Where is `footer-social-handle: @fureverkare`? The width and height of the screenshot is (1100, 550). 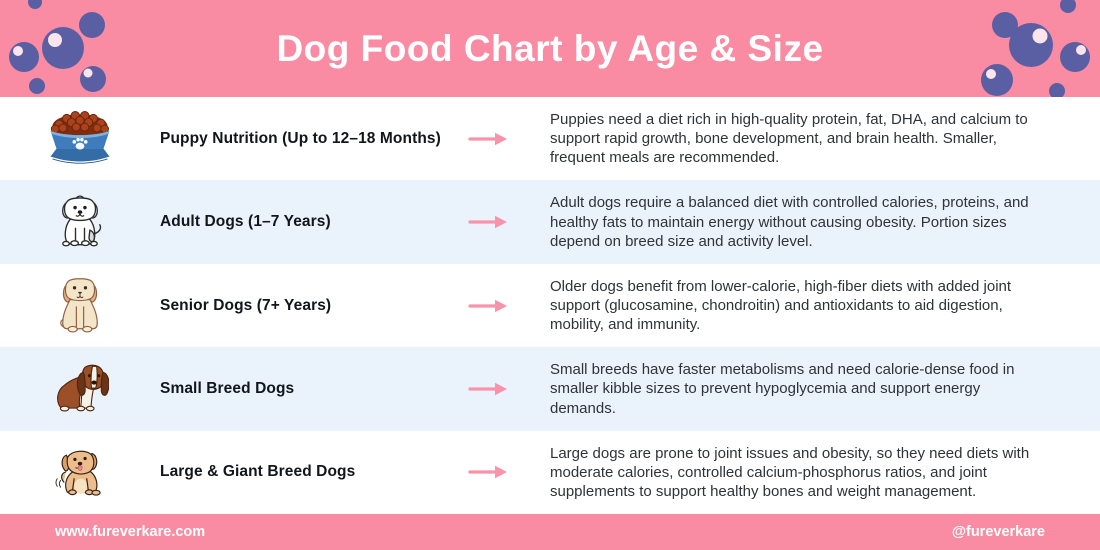
footer-social-handle: @fureverkare is located at coordinates (998, 532).